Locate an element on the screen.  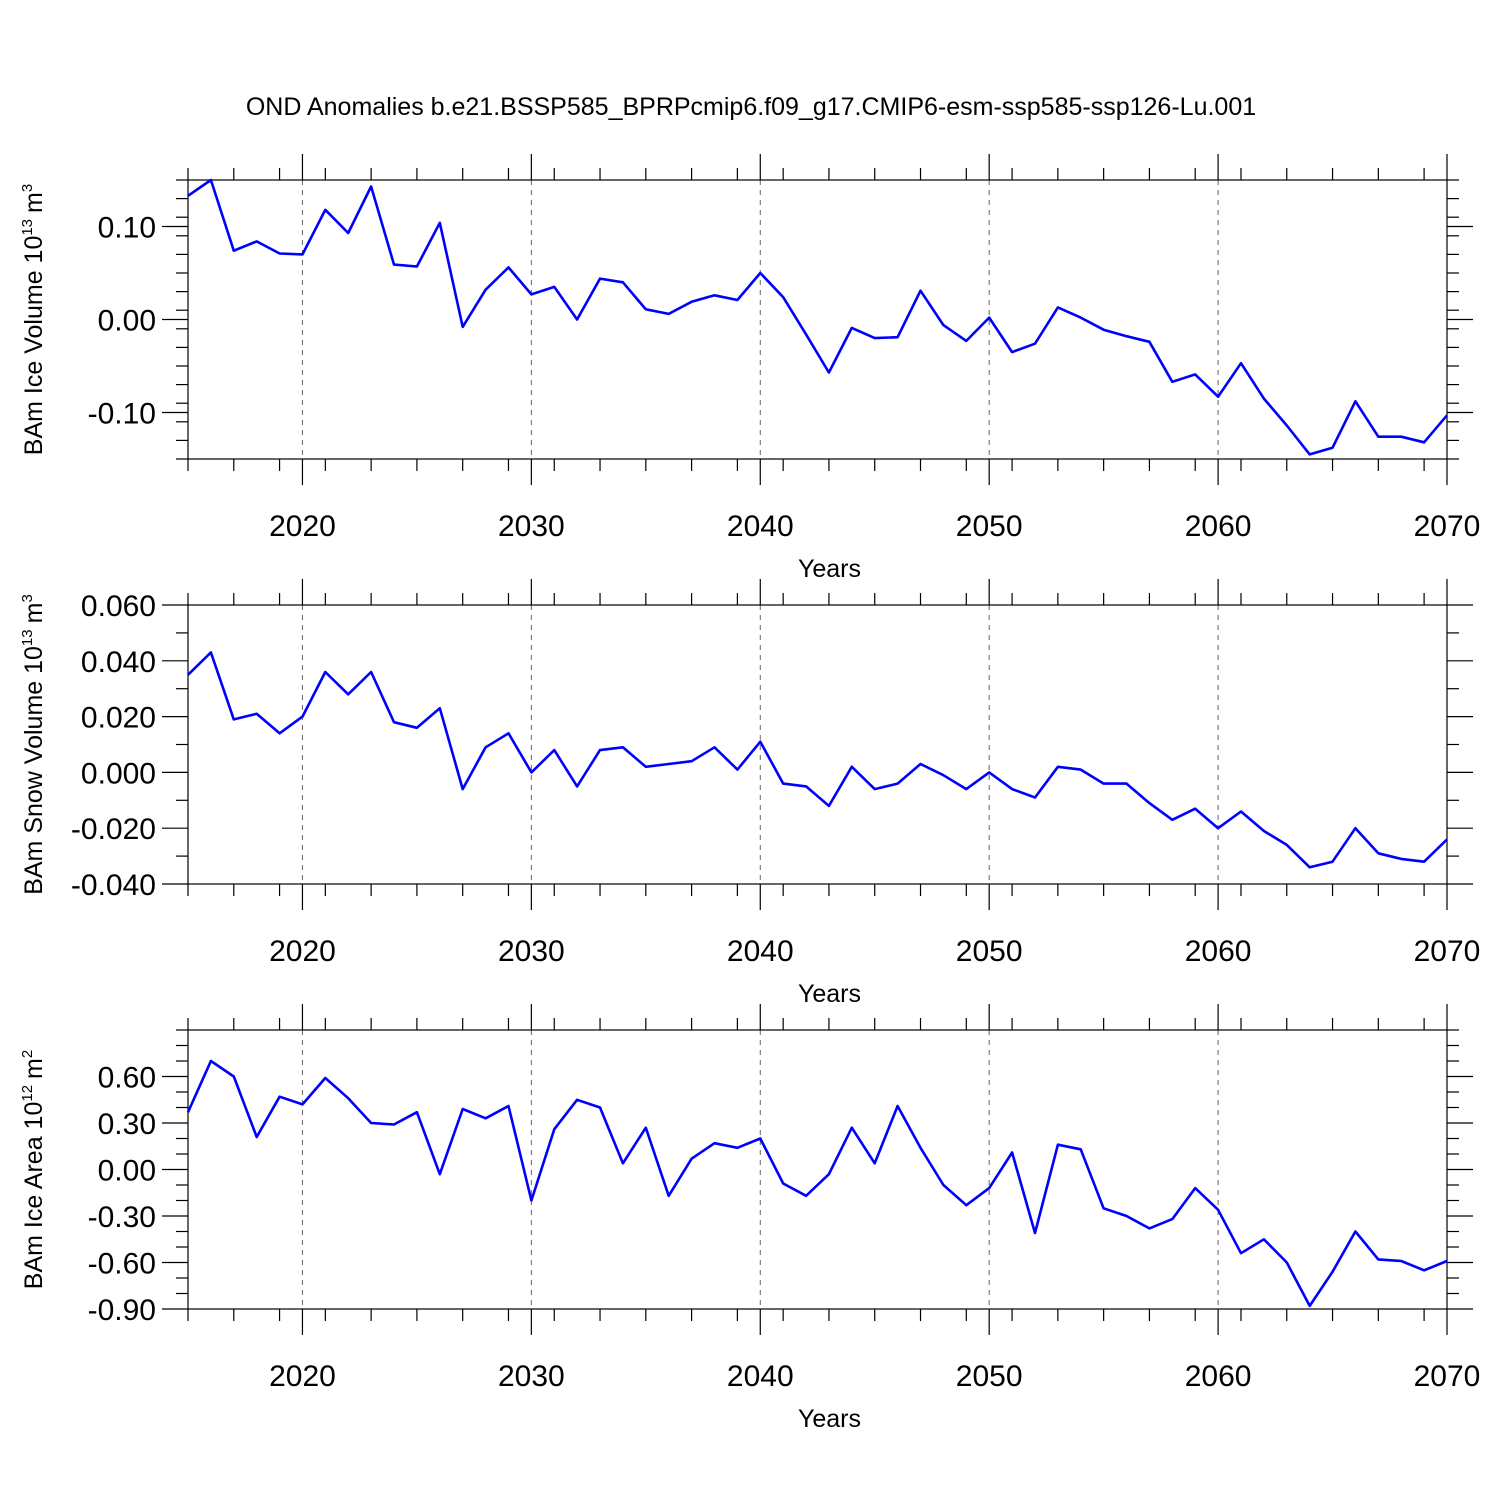
y-tick-label: -0.30 is located at coordinates (122, 1217).